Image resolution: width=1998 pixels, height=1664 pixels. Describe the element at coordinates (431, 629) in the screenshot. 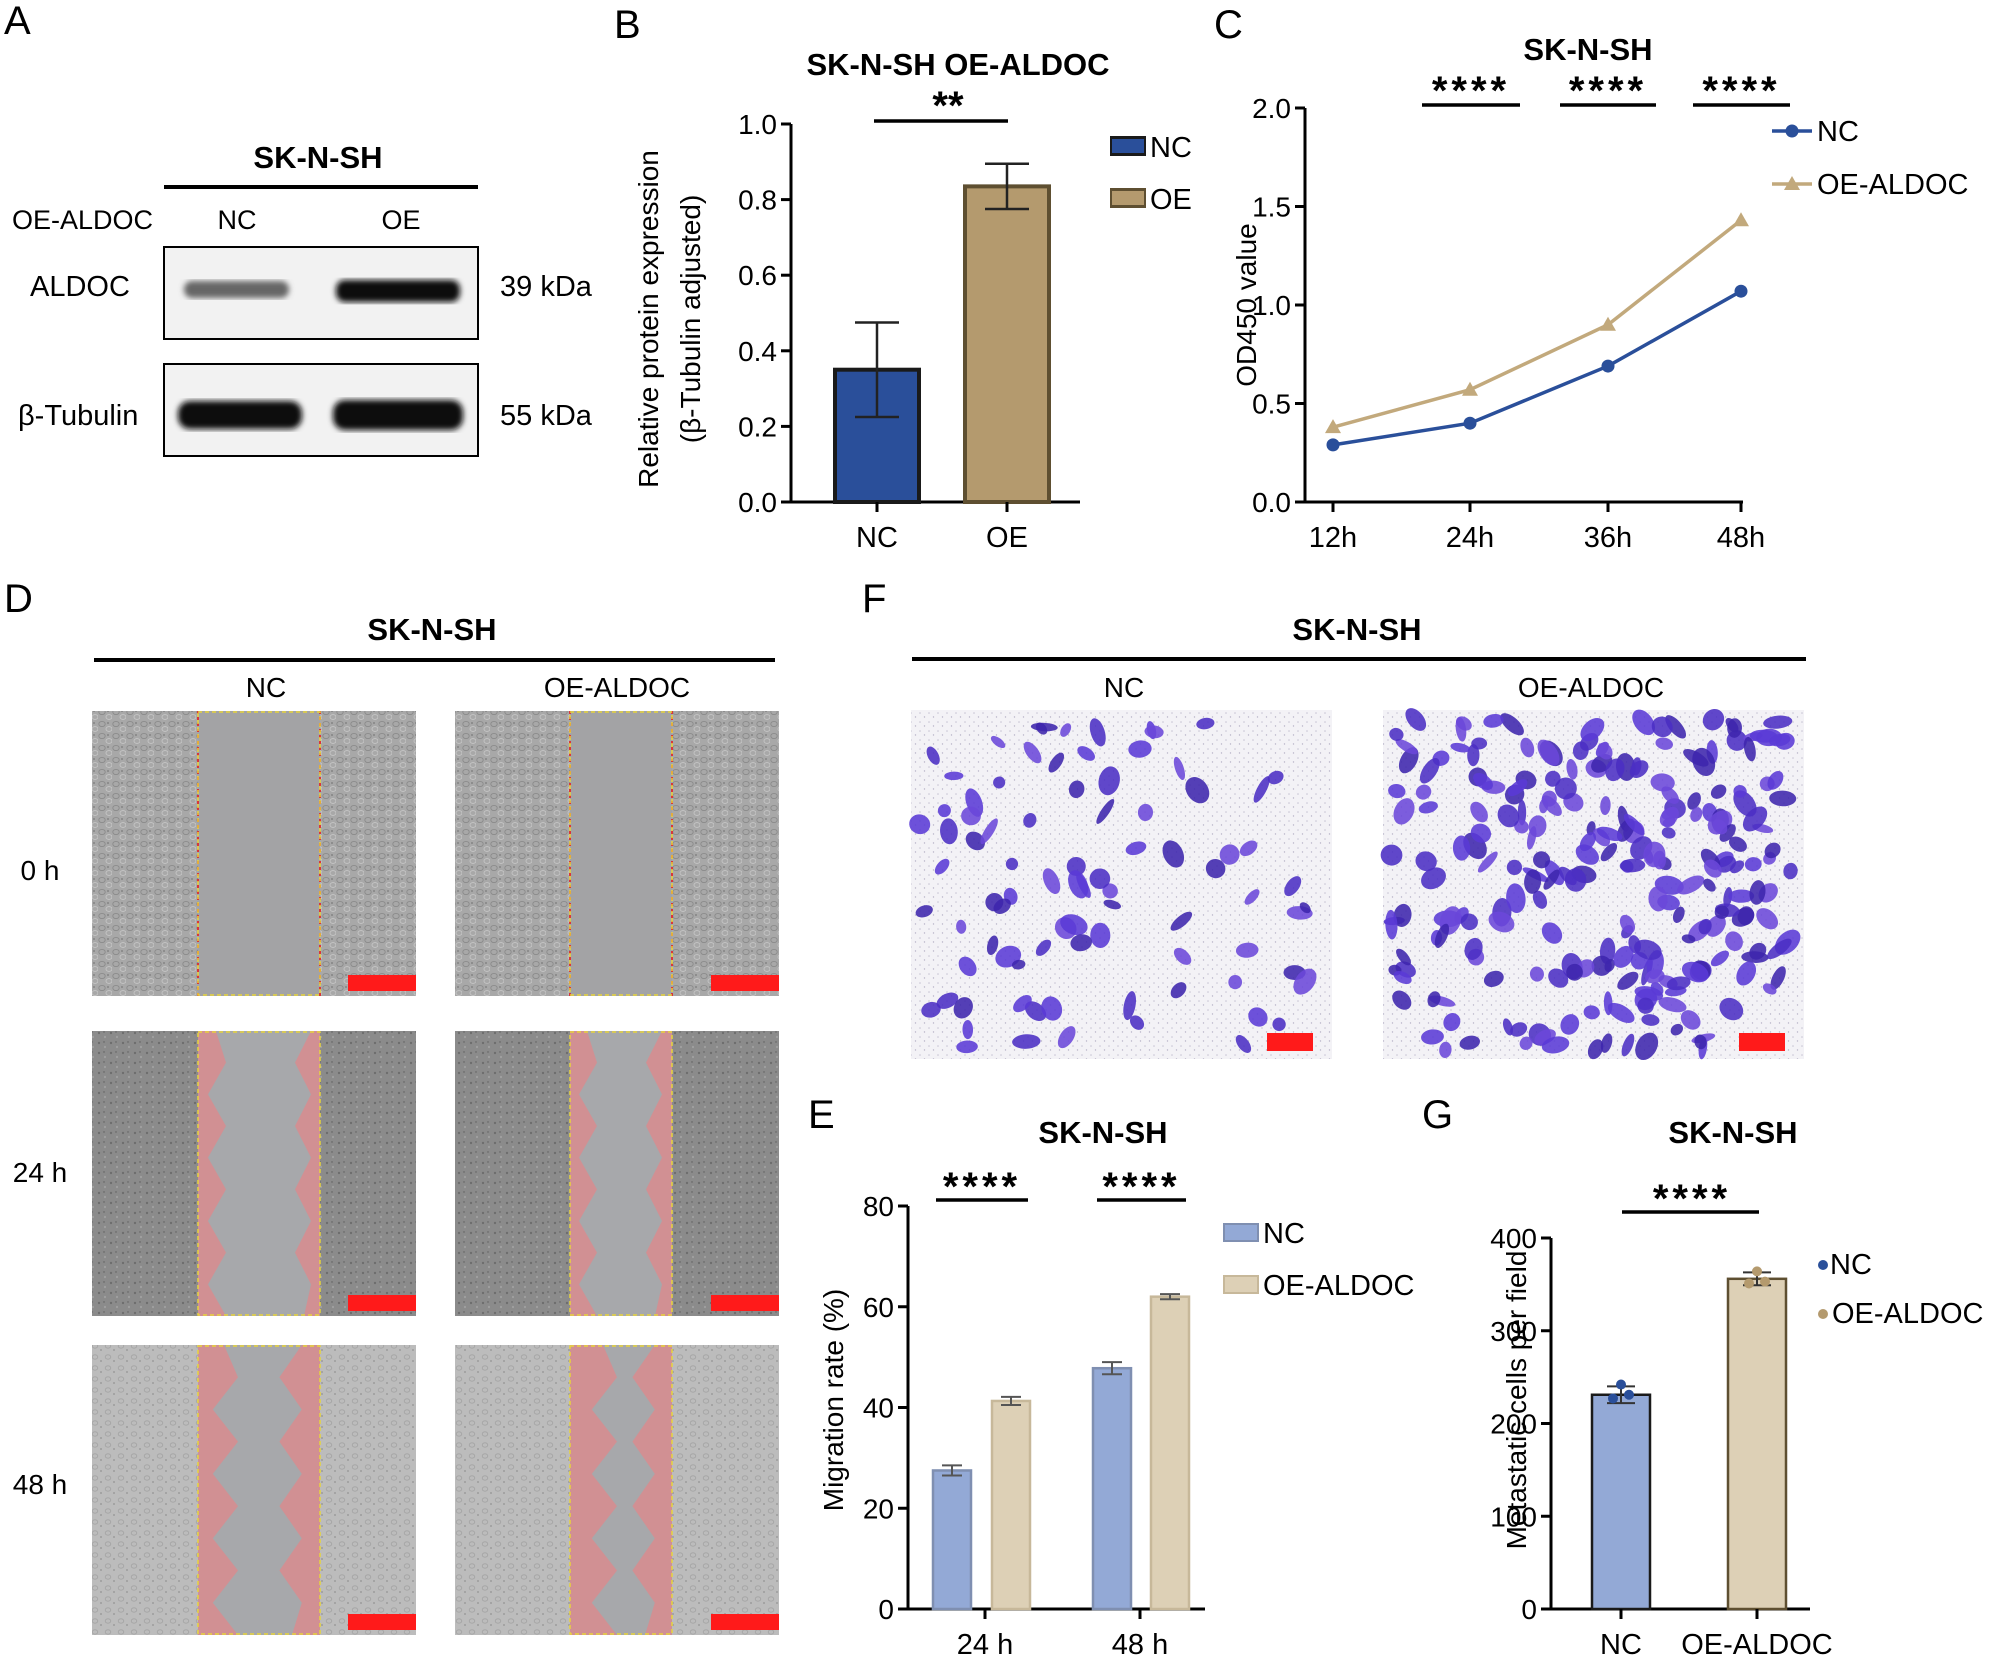

I see `panel-d-title: SK-N-SH` at that location.